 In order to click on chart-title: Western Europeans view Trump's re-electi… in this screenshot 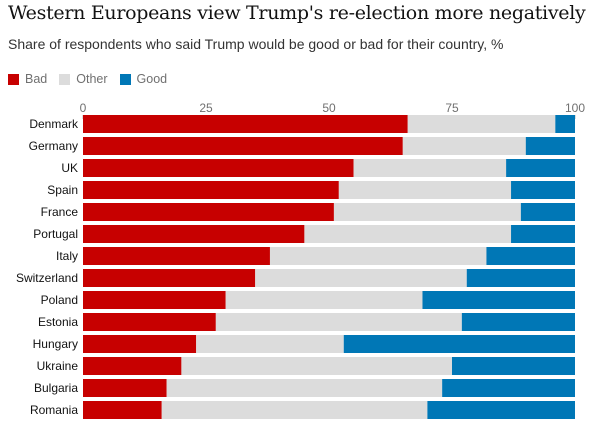, I will do `click(297, 13)`.